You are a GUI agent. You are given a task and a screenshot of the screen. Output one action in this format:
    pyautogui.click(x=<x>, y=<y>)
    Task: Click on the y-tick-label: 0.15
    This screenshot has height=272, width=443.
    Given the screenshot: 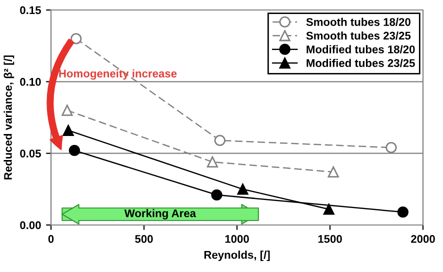 What is the action you would take?
    pyautogui.click(x=30, y=10)
    